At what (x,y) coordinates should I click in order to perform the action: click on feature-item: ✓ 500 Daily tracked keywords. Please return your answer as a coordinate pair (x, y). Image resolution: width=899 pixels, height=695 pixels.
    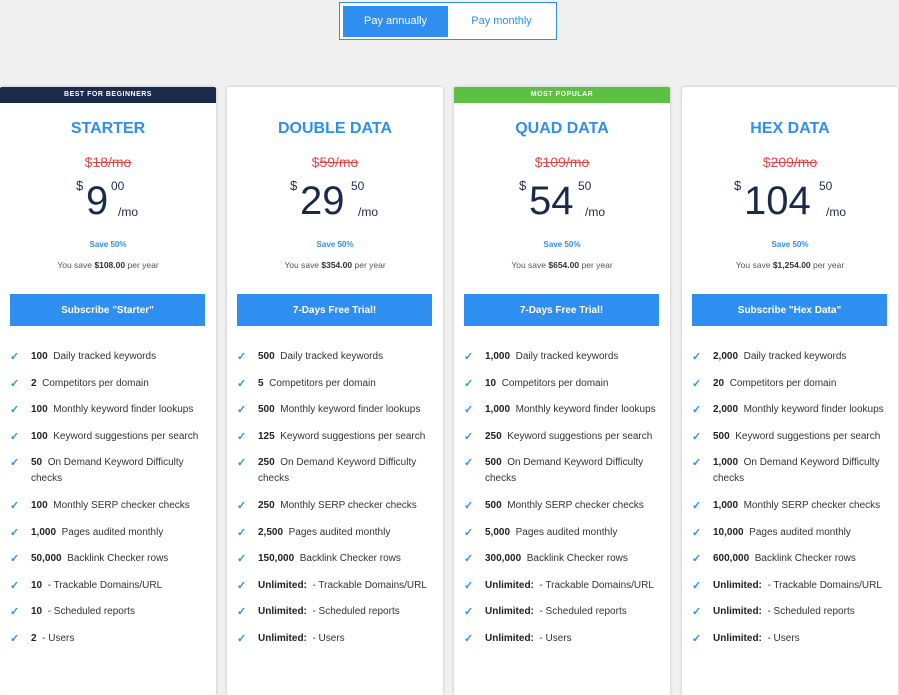
    Looking at the image, I should click on (337, 357).